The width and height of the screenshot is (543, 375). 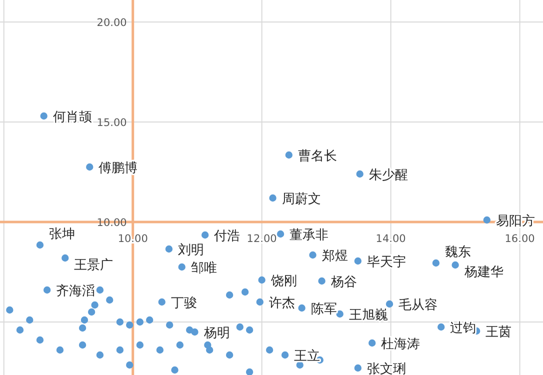 What do you see at coordinates (368, 315) in the screenshot?
I see `annotation: 王旭巍` at bounding box center [368, 315].